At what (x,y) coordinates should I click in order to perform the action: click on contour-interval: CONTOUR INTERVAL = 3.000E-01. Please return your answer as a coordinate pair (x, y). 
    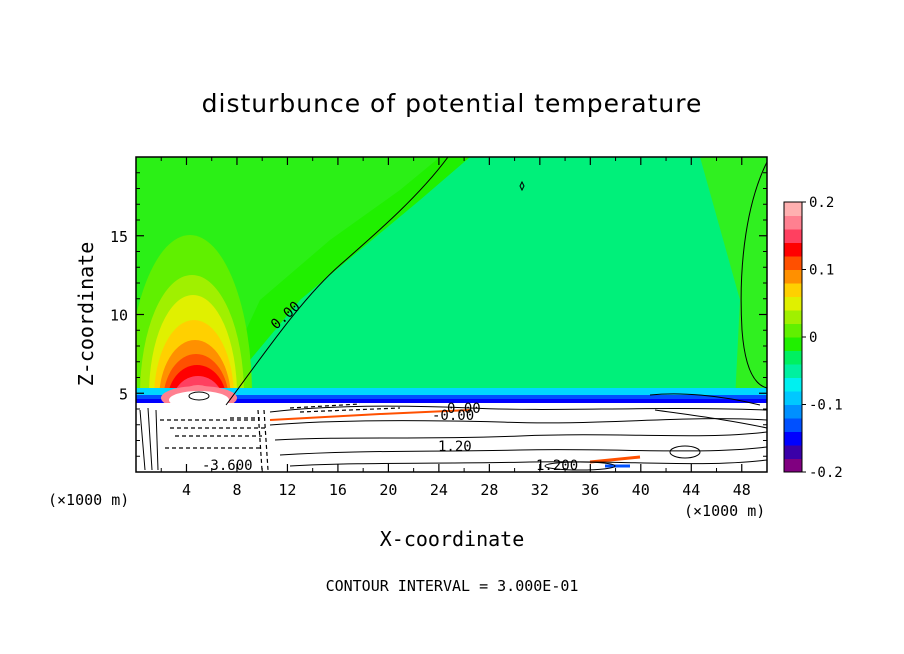
    Looking at the image, I should click on (452, 586).